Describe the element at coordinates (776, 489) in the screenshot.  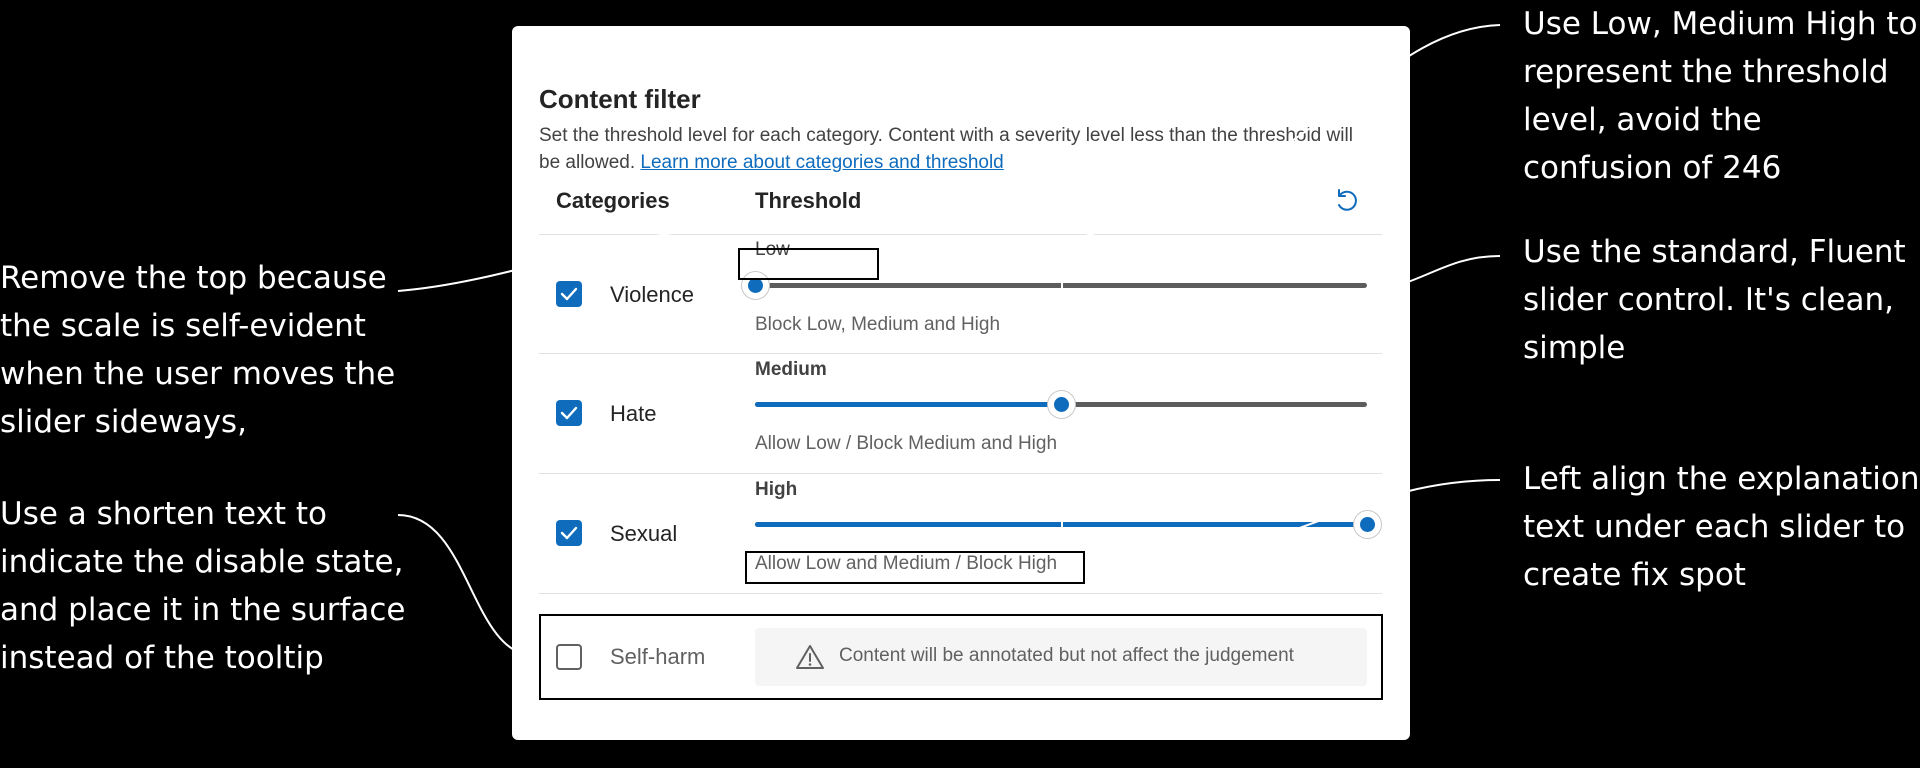
I see `sexual-level-label: High` at that location.